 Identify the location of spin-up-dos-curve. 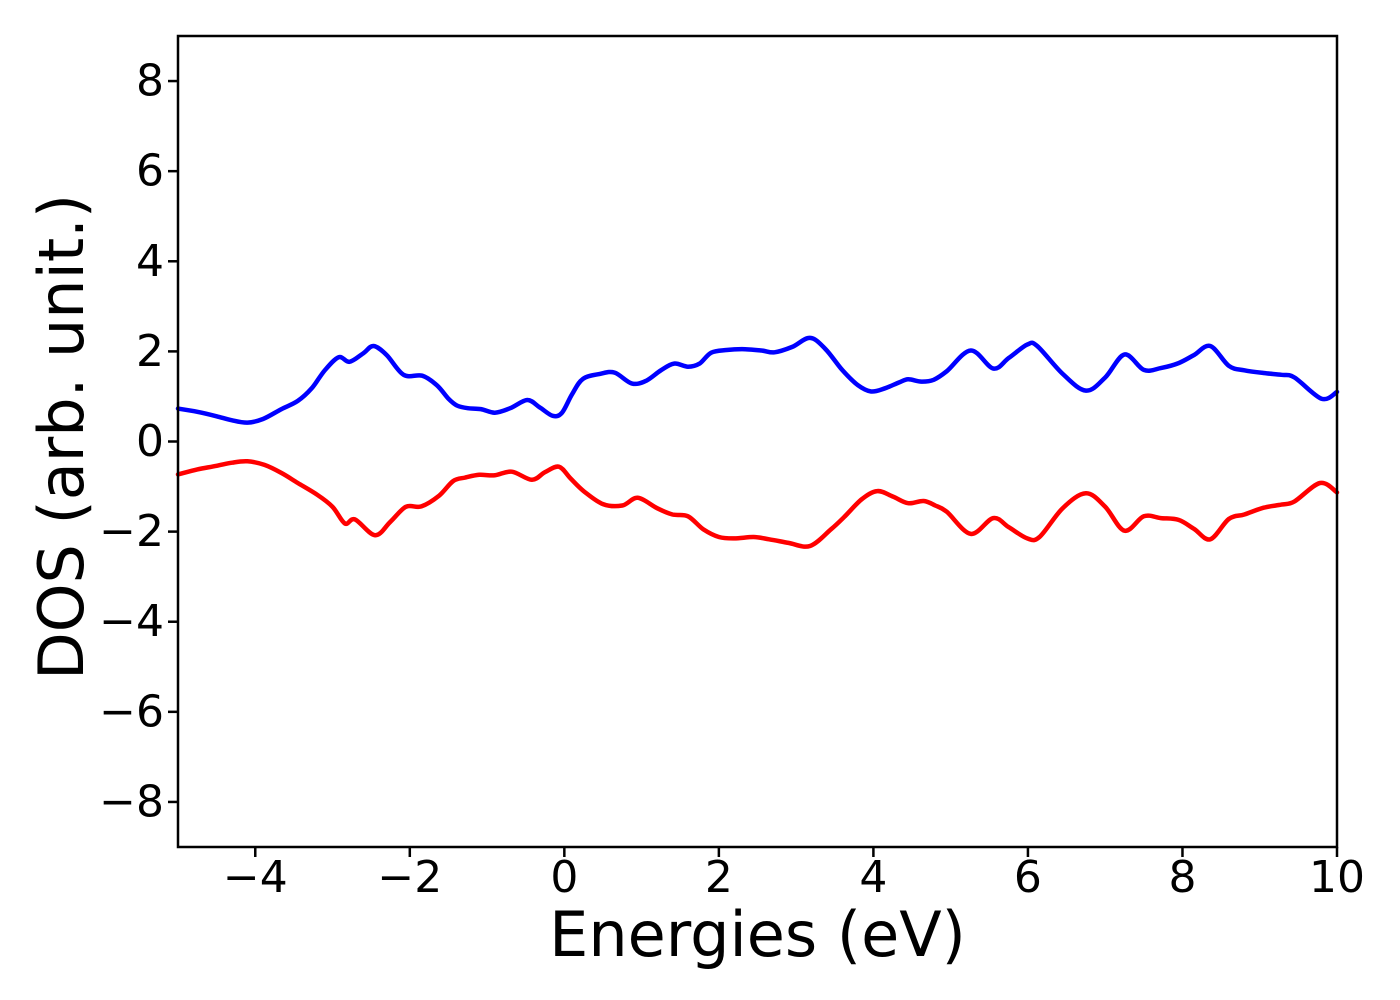
(757, 380).